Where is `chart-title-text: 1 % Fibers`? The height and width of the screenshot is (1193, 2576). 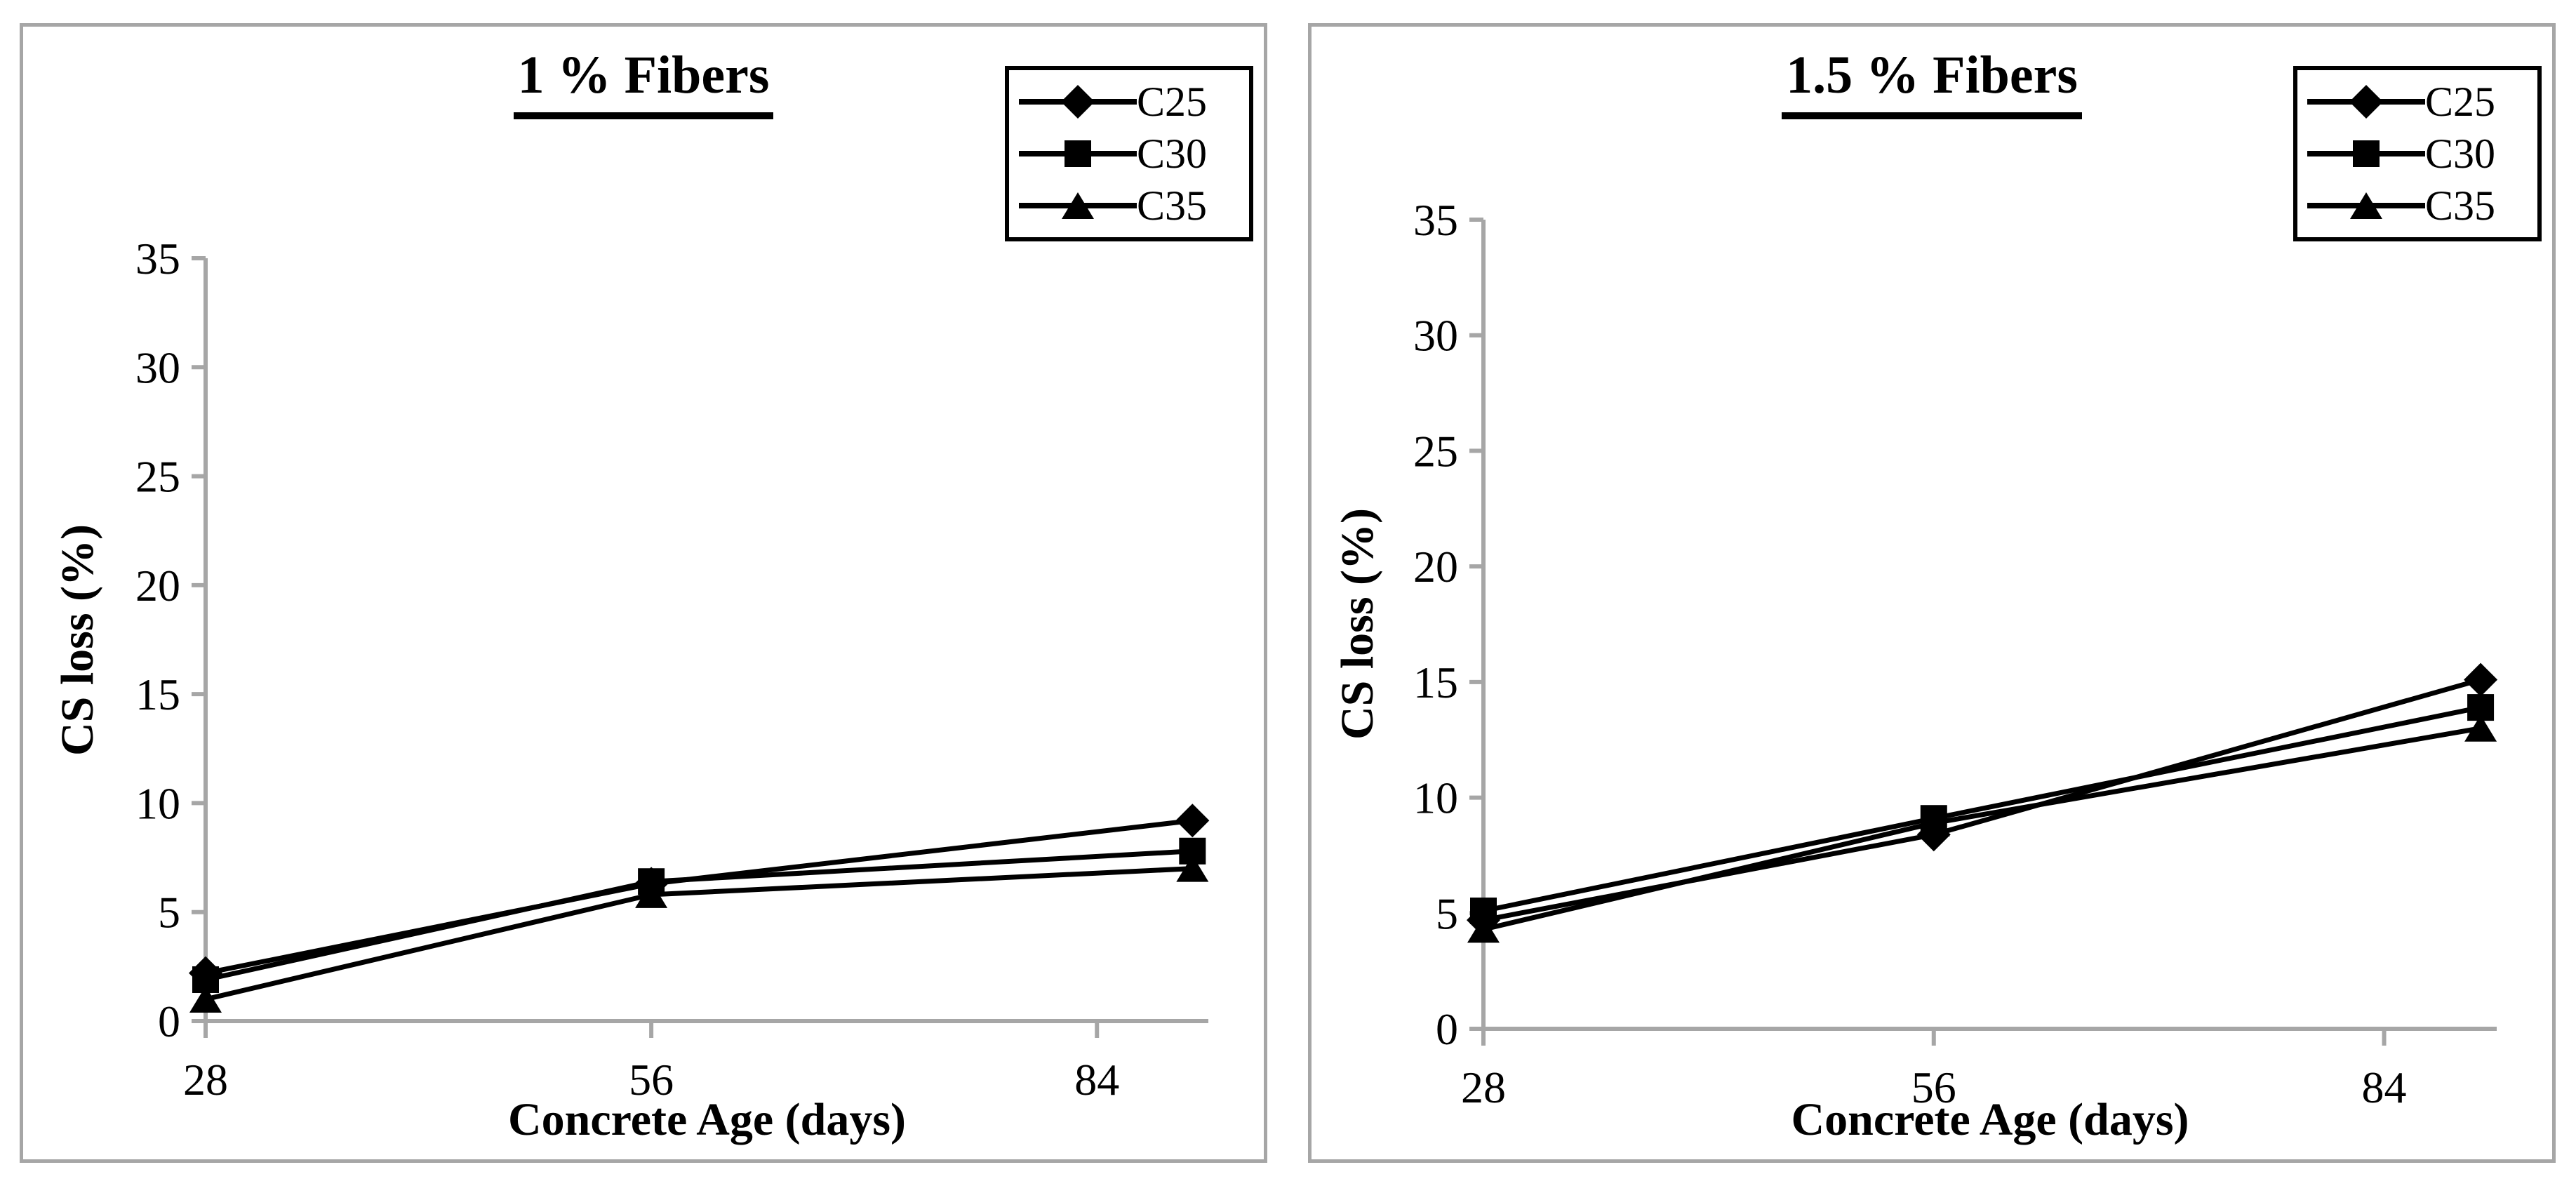 chart-title-text: 1 % Fibers is located at coordinates (643, 82).